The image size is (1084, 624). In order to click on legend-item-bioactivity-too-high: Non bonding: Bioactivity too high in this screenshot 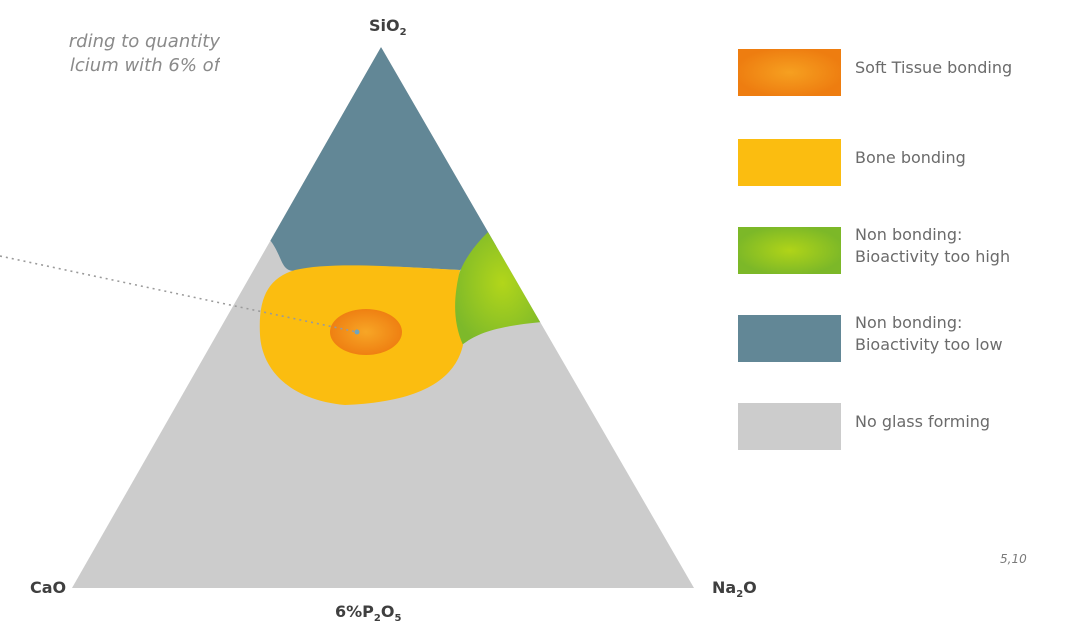, I will do `click(908, 251)`.